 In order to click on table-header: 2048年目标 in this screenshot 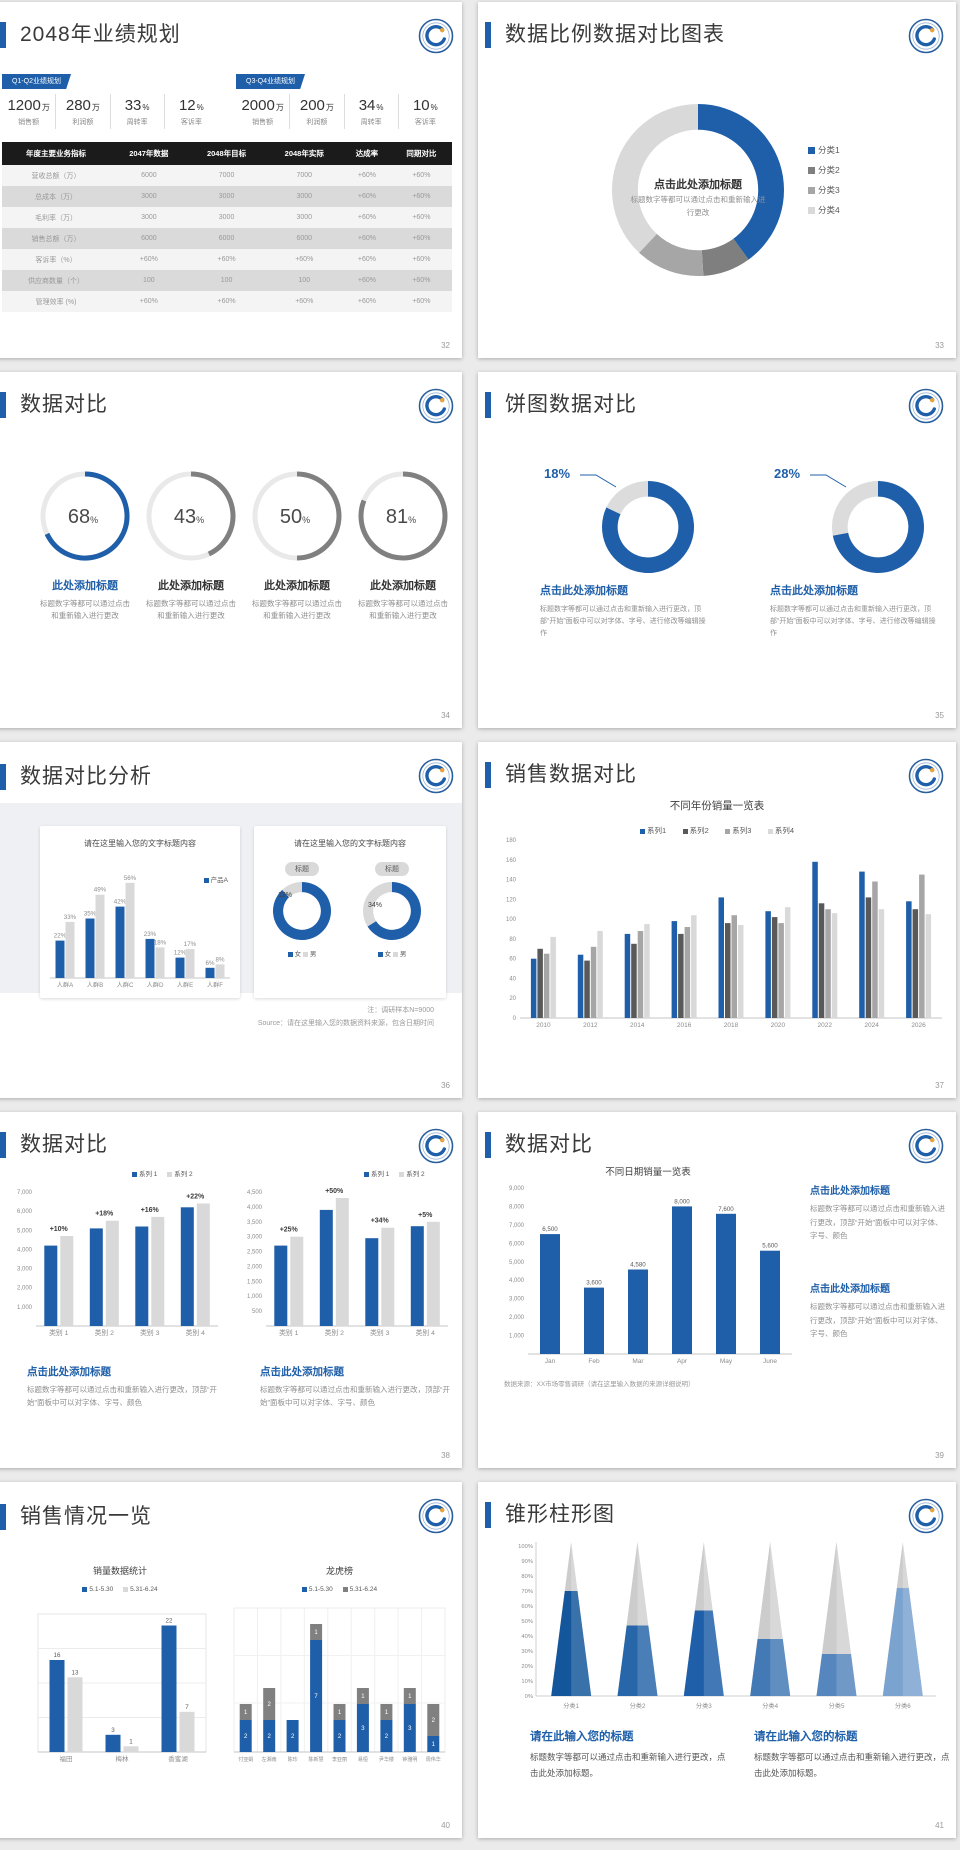, I will do `click(226, 153)`.